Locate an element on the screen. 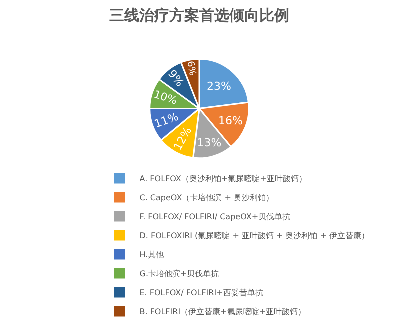 The height and width of the screenshot is (326, 399). data-label: 16% is located at coordinates (230, 121).